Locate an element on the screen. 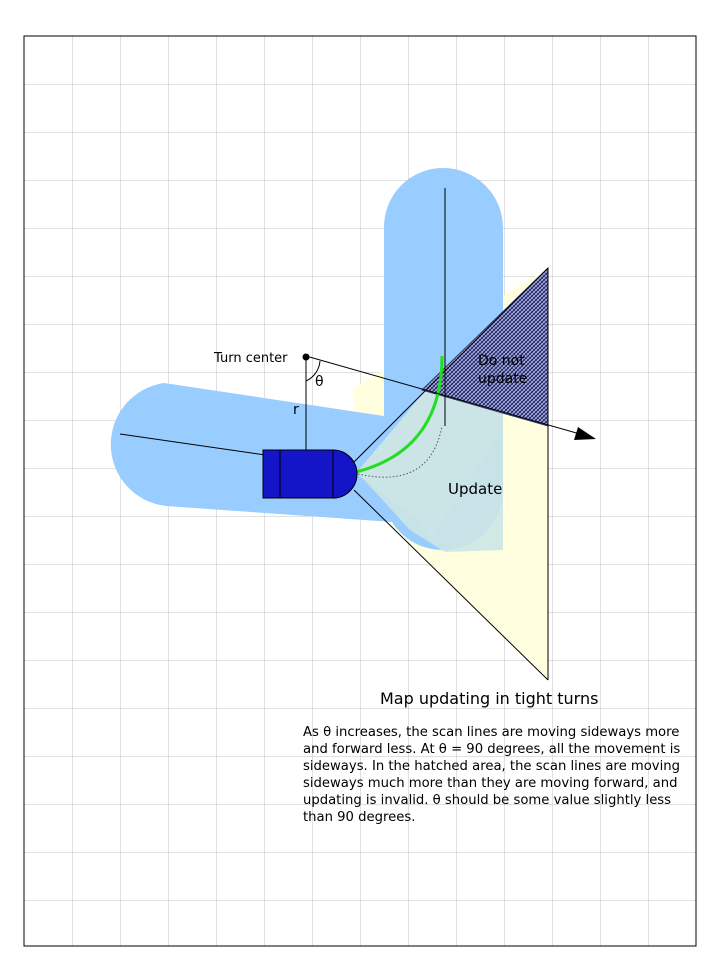 This screenshot has width=720, height=960. heading-ray is located at coordinates (443, 395).